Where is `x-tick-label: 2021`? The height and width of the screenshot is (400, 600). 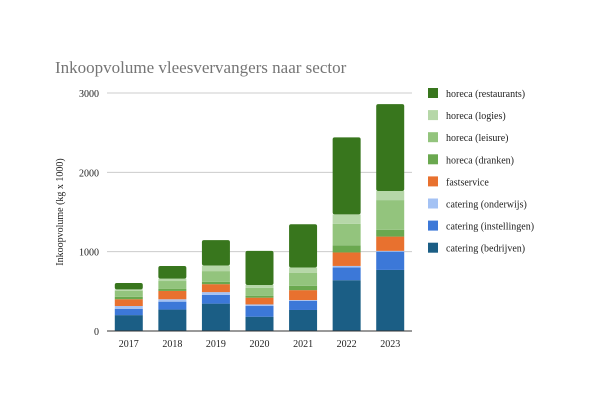 x-tick-label: 2021 is located at coordinates (303, 344).